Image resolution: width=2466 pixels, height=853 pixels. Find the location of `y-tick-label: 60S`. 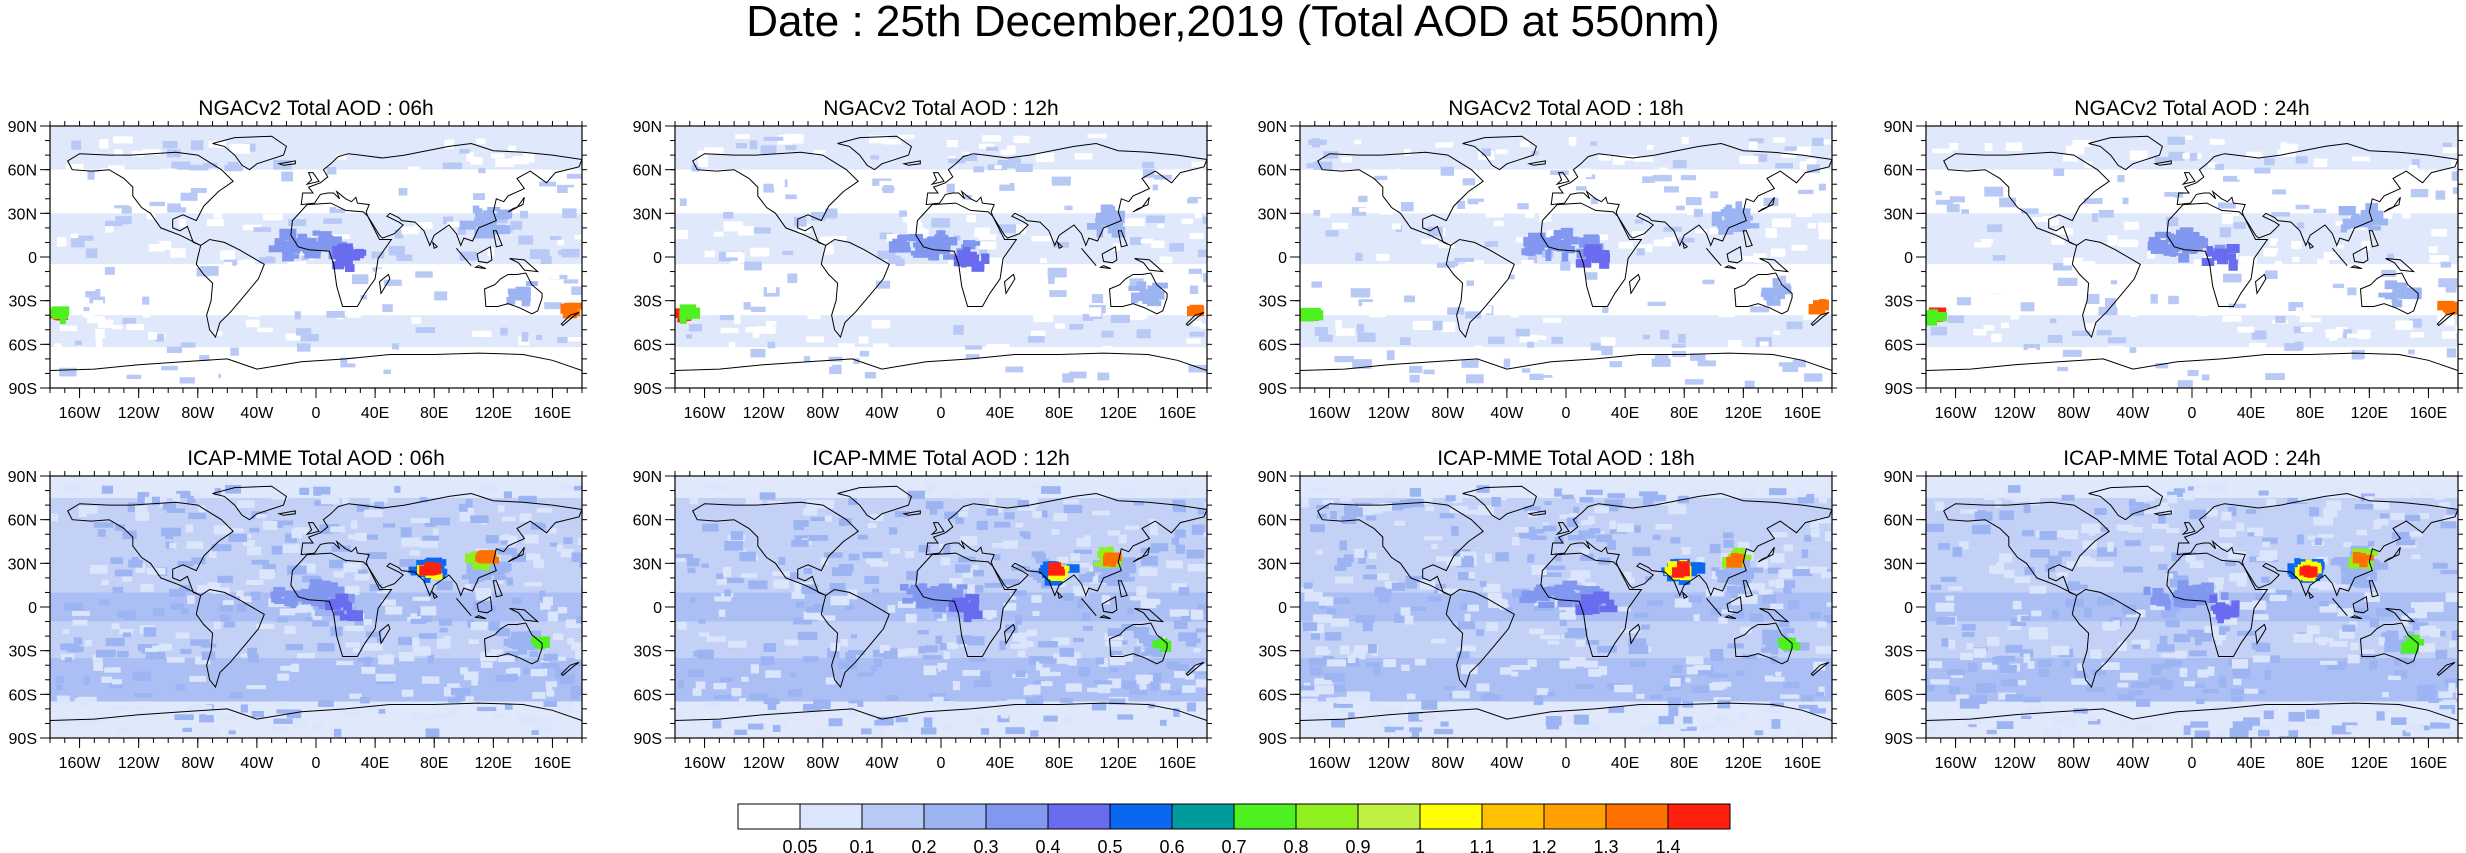

y-tick-label: 60S is located at coordinates (23, 695).